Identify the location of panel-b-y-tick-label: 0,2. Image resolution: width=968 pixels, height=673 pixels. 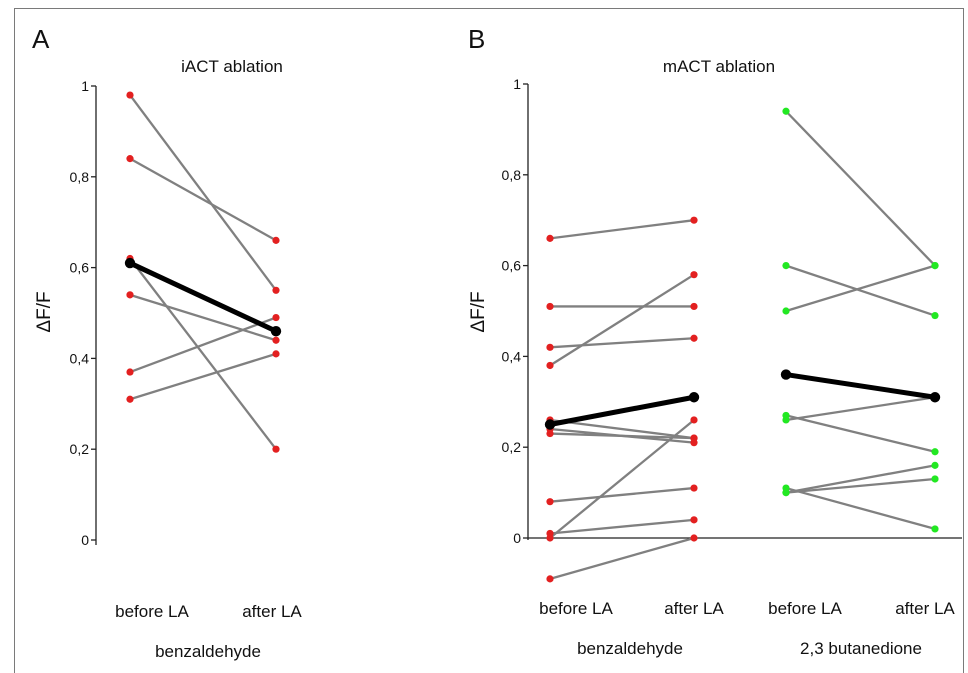
(512, 447).